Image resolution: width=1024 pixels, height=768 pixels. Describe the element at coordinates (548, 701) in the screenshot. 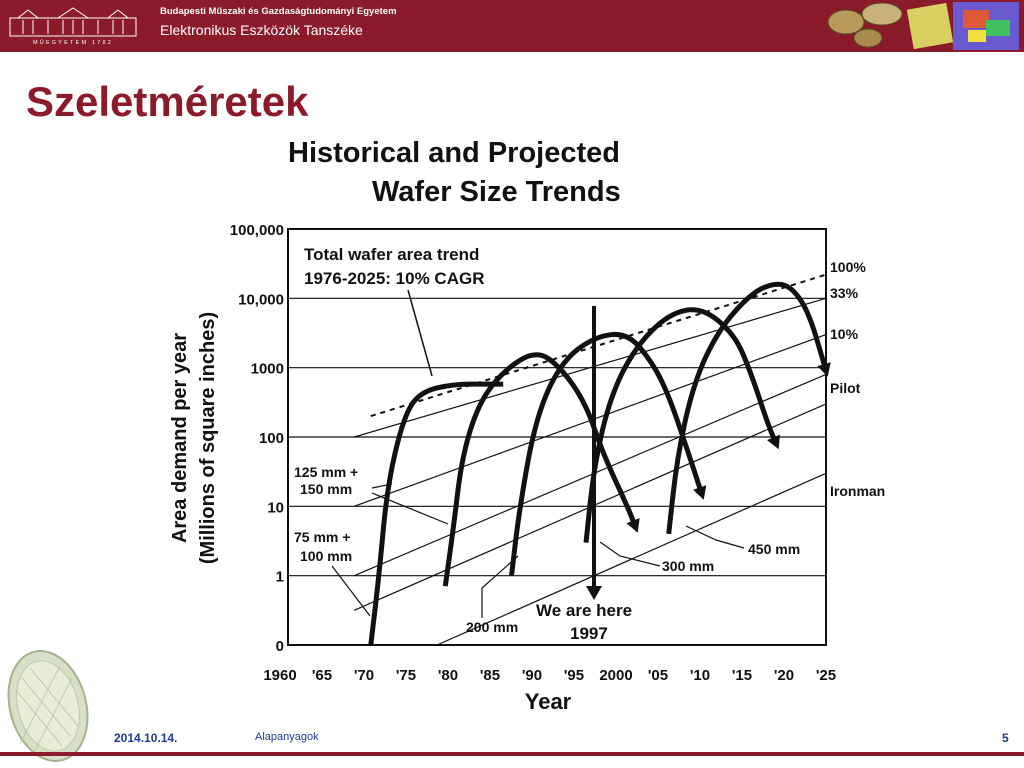

I see `x-axis-label: Year` at that location.